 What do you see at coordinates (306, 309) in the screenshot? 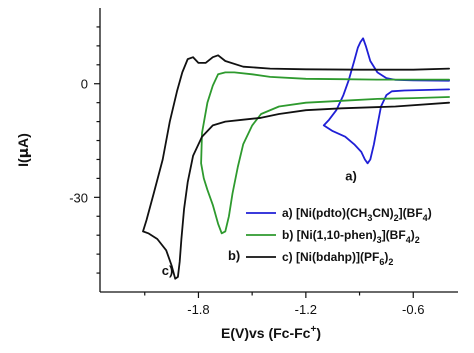
I see `x-tick-label: -1.2` at bounding box center [306, 309].